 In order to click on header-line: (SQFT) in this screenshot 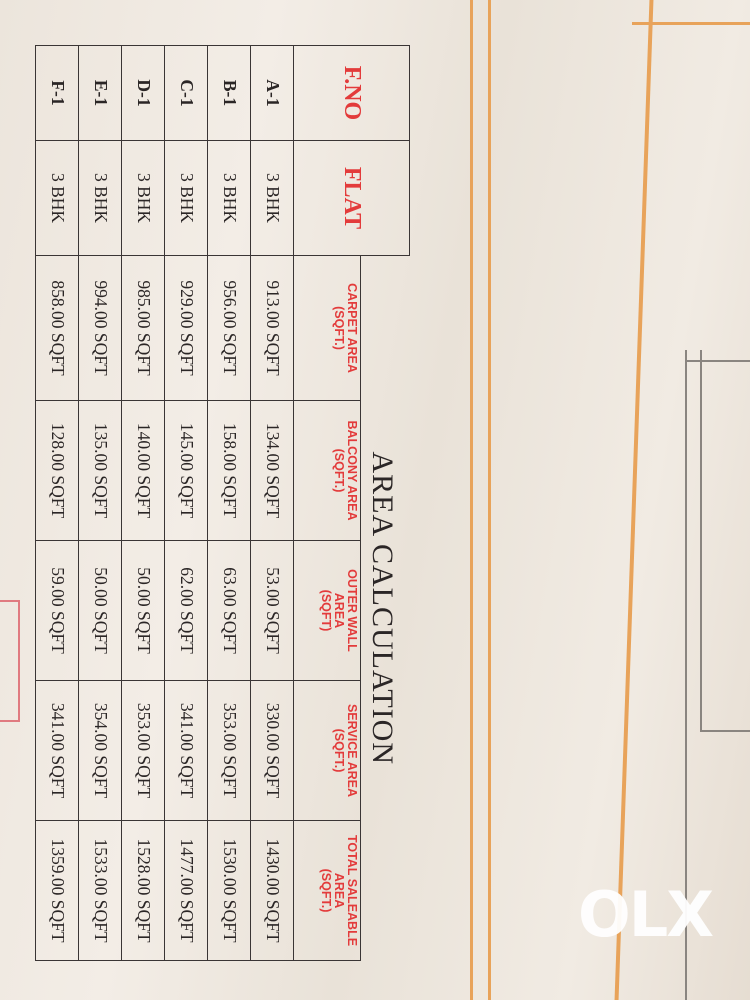, I will do `click(326, 610)`.